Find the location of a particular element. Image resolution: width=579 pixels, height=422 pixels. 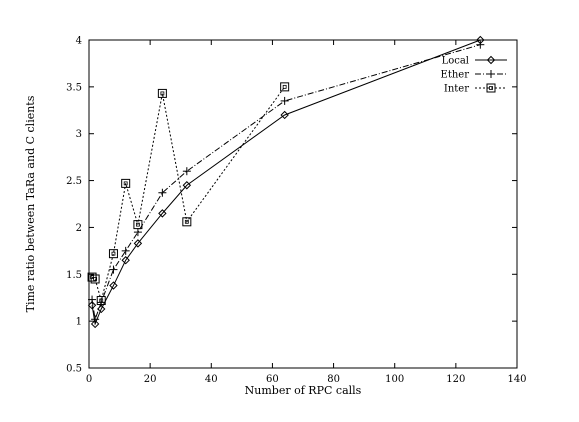

y-tick: 4 is located at coordinates (296, 41).